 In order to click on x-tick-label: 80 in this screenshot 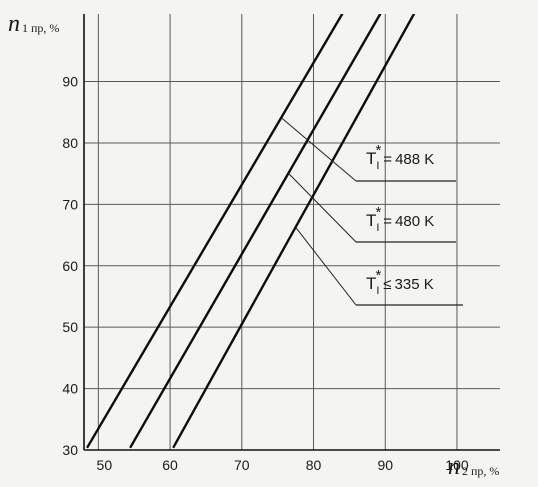, I will do `click(314, 465)`.